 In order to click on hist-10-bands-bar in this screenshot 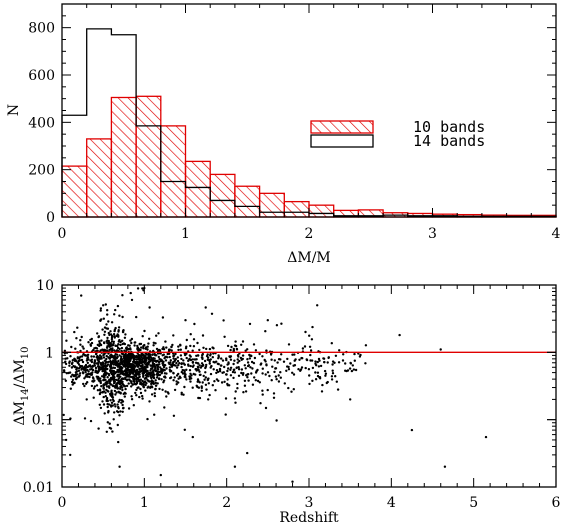, I will do `click(197, 189)`.